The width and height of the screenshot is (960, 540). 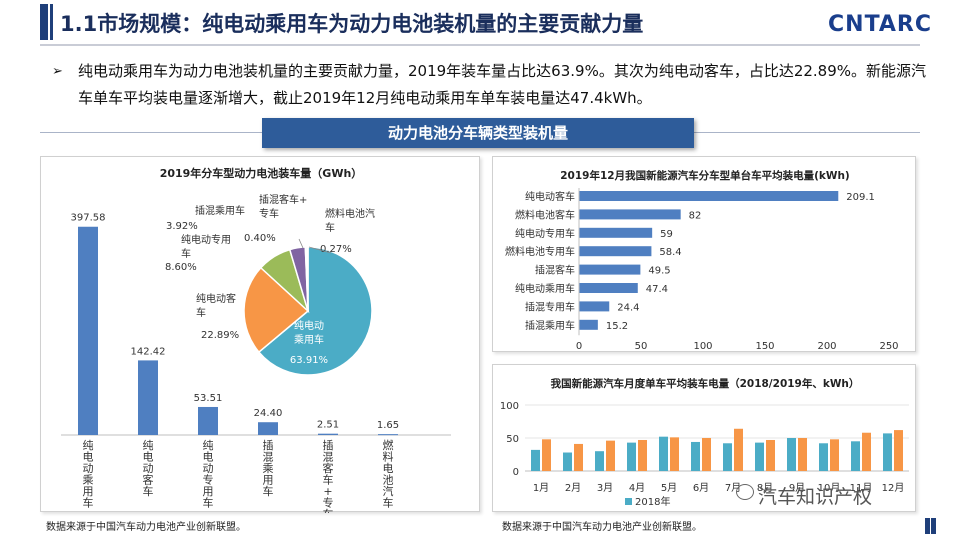 What do you see at coordinates (388, 474) in the screenshot?
I see `bar-category-label-5: 燃料电池汽车` at bounding box center [388, 474].